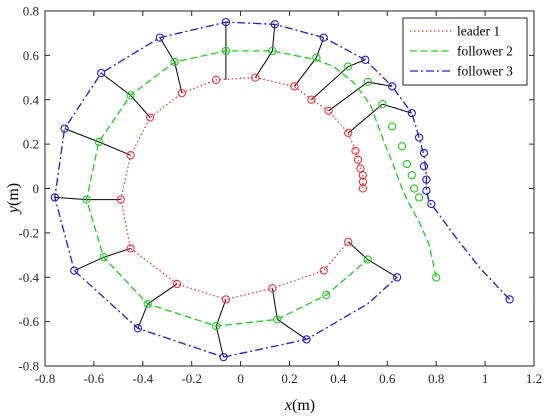 This screenshot has height=417, width=550. What do you see at coordinates (534, 378) in the screenshot?
I see `x-tick-label: 1.2` at bounding box center [534, 378].